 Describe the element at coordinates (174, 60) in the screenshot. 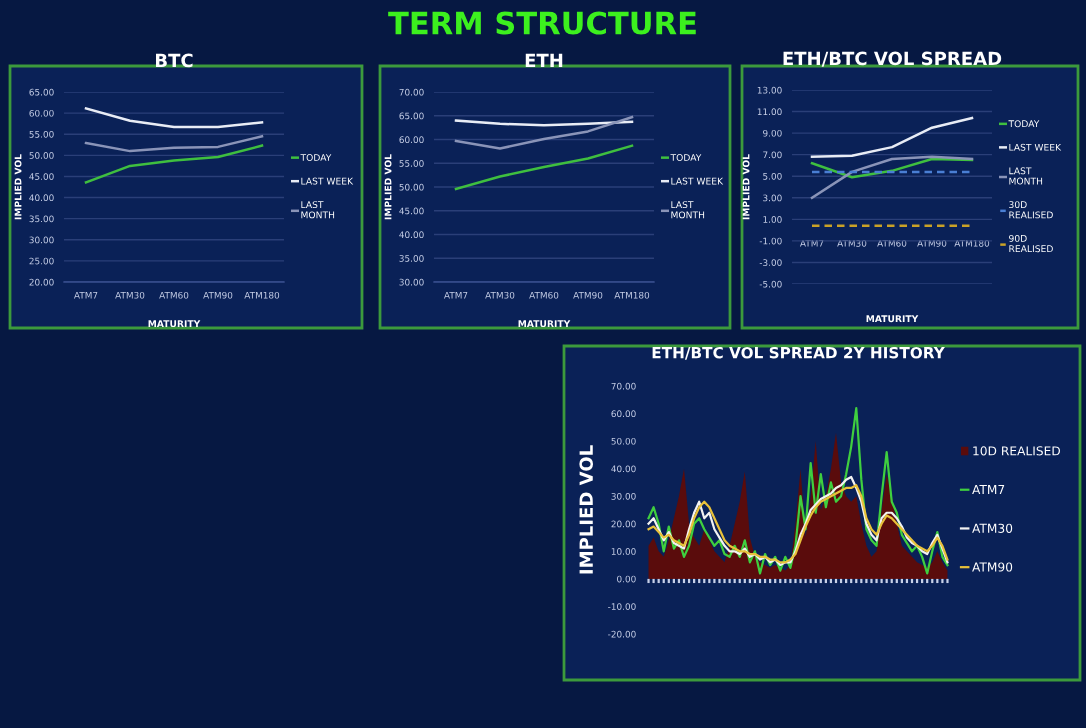

I see `chart-title: BTC` at that location.